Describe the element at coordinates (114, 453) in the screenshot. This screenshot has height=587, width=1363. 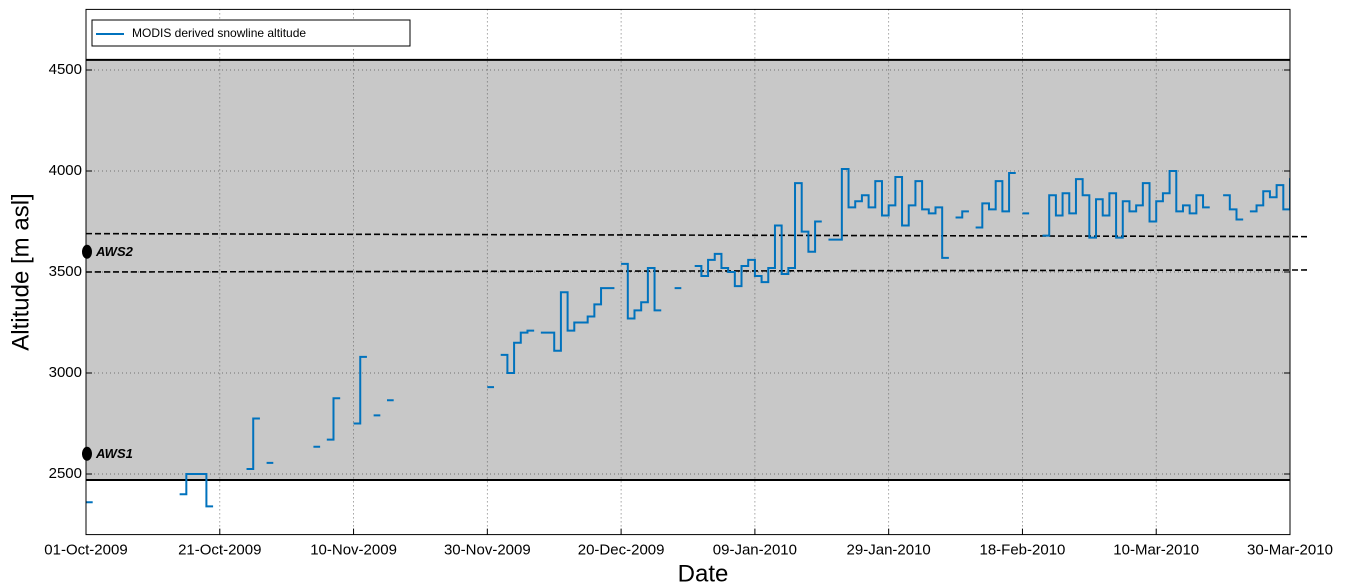
I see `aws-label: AWS1` at that location.